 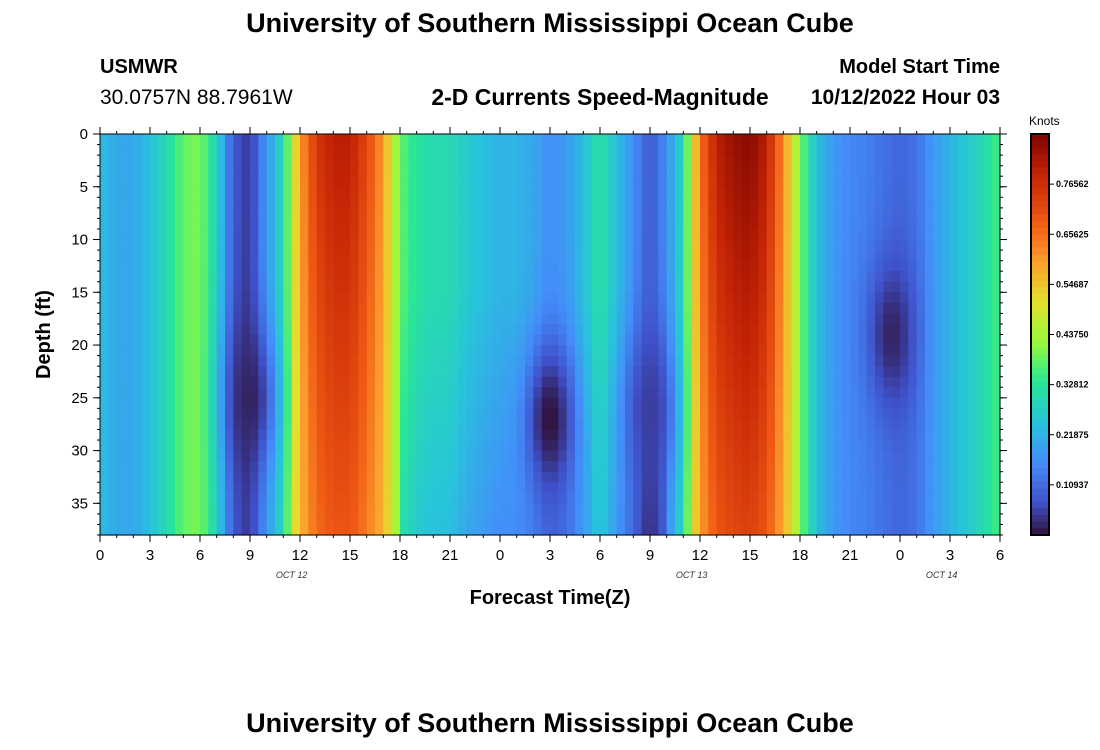 What do you see at coordinates (1040, 351) in the screenshot?
I see `colorbar-segment` at bounding box center [1040, 351].